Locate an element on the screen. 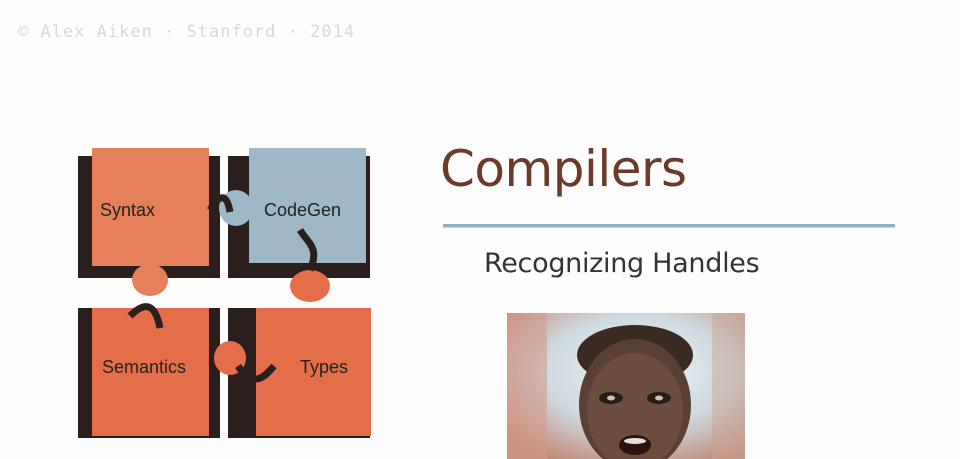 The width and height of the screenshot is (960, 459). puzzle-piece-semantics is located at coordinates (150, 372).